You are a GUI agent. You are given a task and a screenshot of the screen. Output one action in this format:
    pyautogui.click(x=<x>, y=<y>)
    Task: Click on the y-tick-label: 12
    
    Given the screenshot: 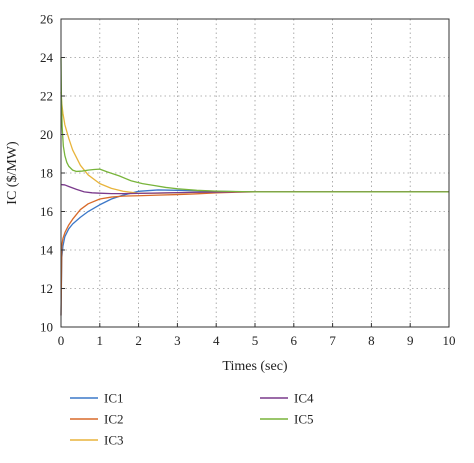 What is the action you would take?
    pyautogui.click(x=46, y=288)
    